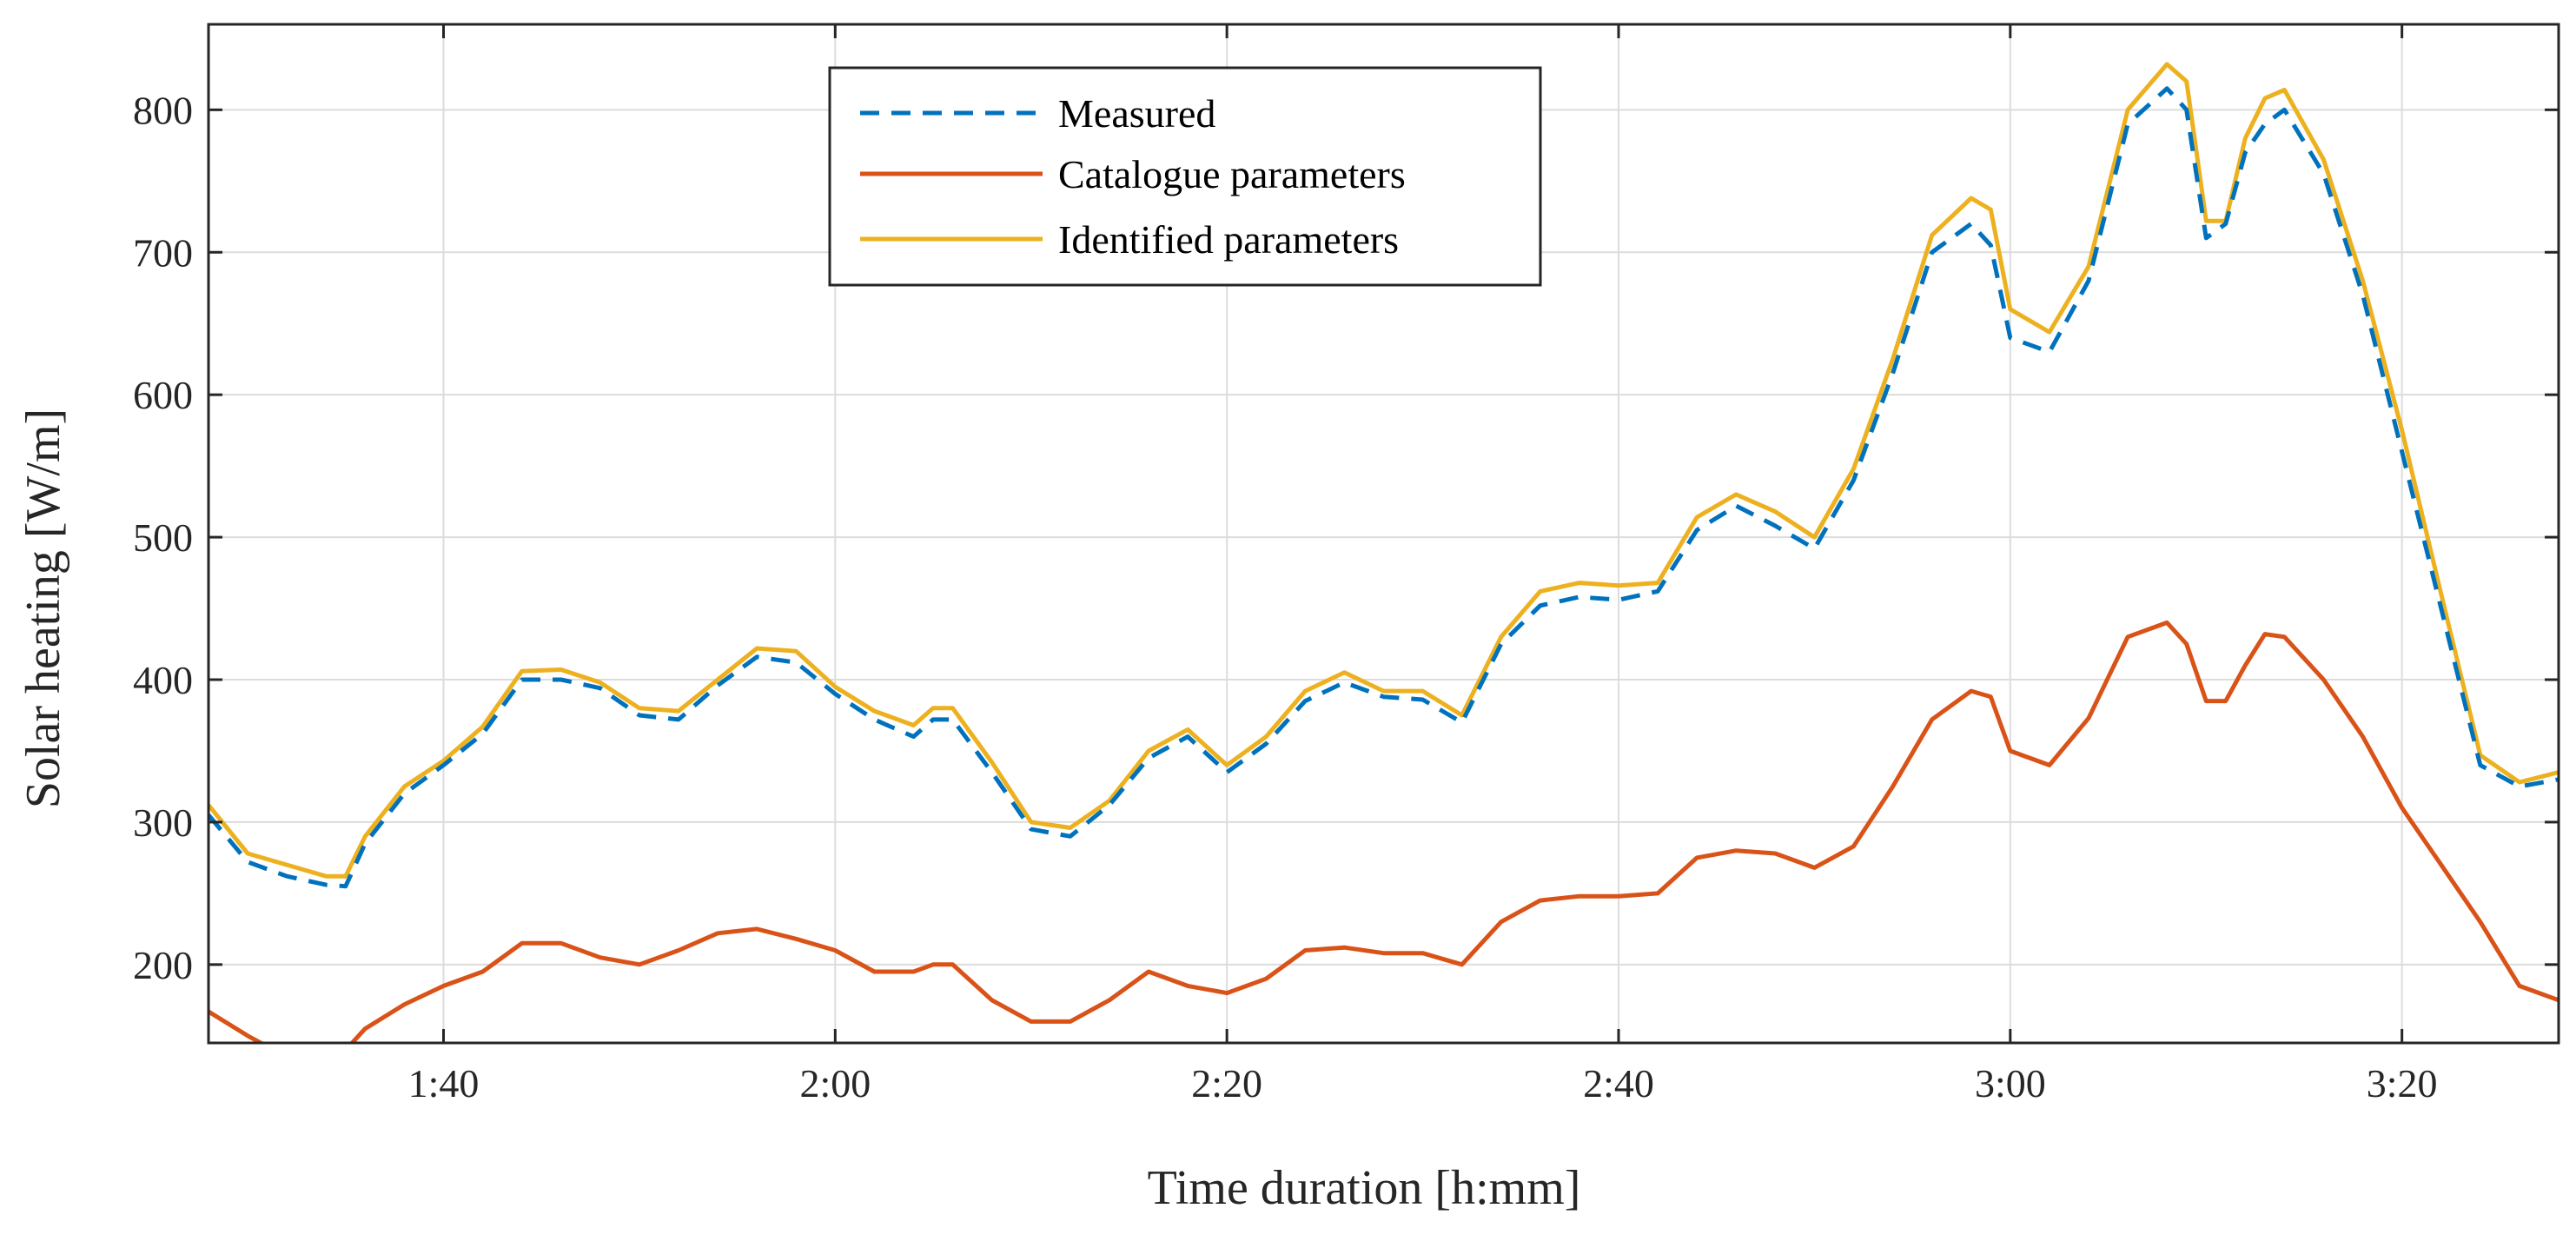 This screenshot has width=2576, height=1235. Describe the element at coordinates (1423, 1083) in the screenshot. I see `x-tick-labels: 1:40 2:00 2:20 2:40 3:00 3:20` at that location.